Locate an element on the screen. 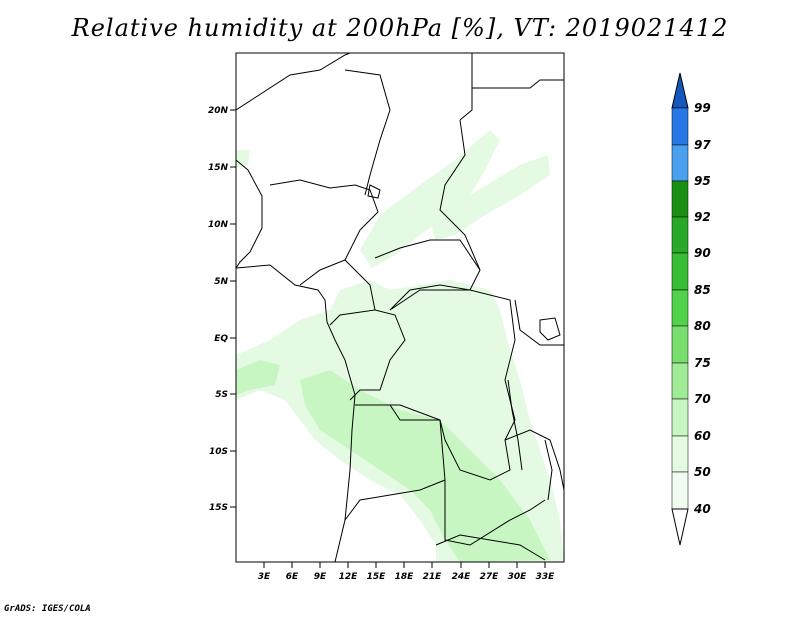  humidity-area-inner is located at coordinates (425, 466).